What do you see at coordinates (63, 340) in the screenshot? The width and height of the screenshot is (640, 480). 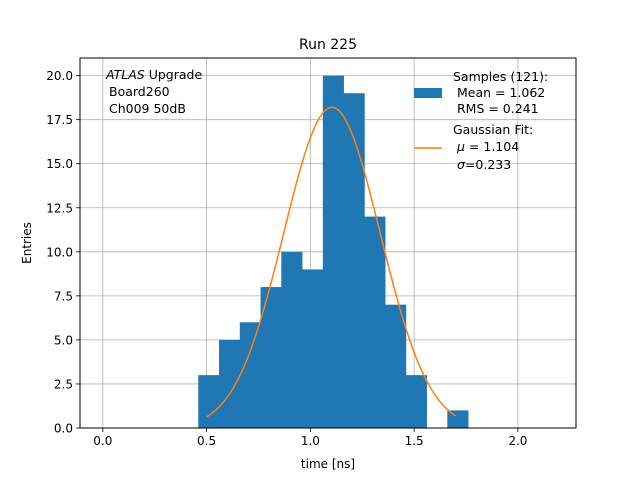 I see `y-tick-label: 5.0` at bounding box center [63, 340].